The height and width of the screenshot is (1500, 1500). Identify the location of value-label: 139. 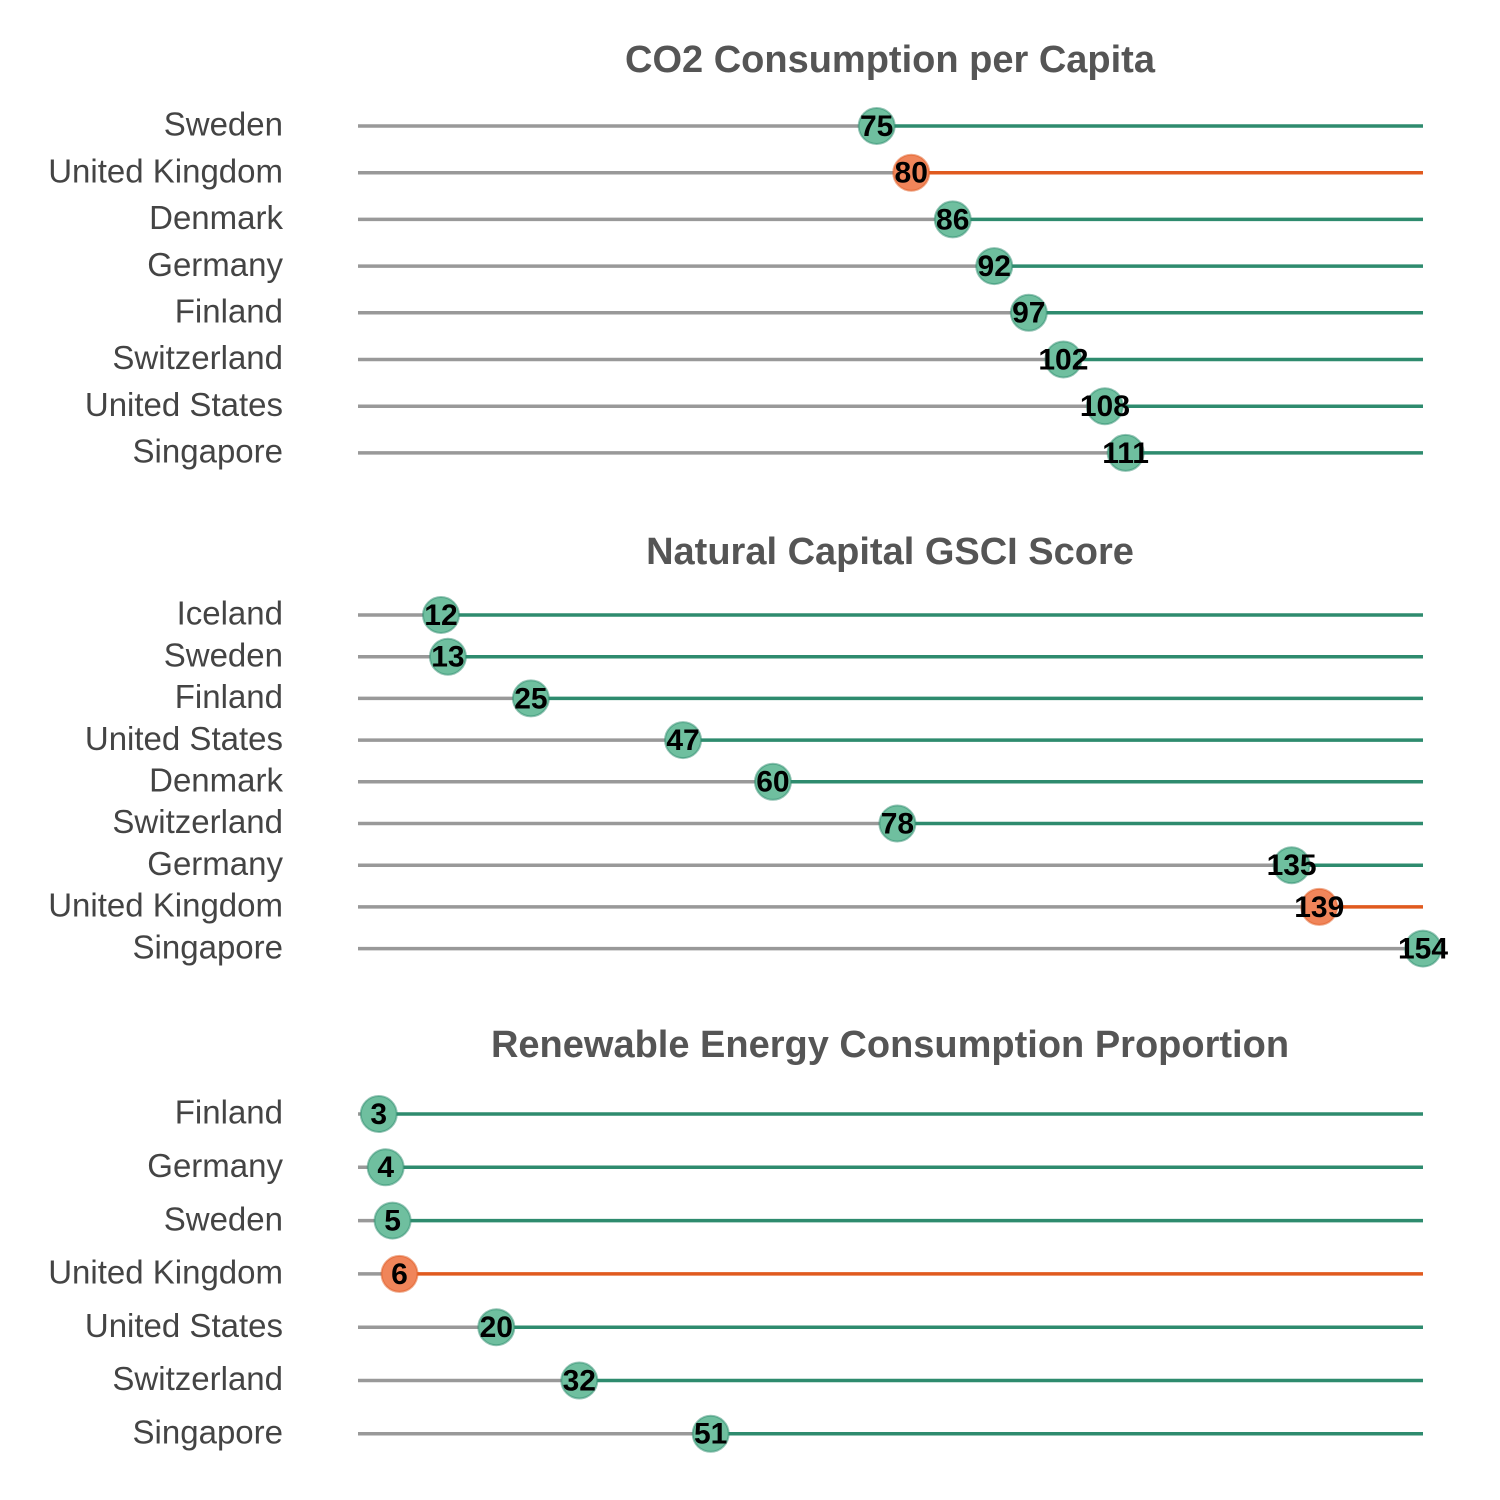
(1319, 907).